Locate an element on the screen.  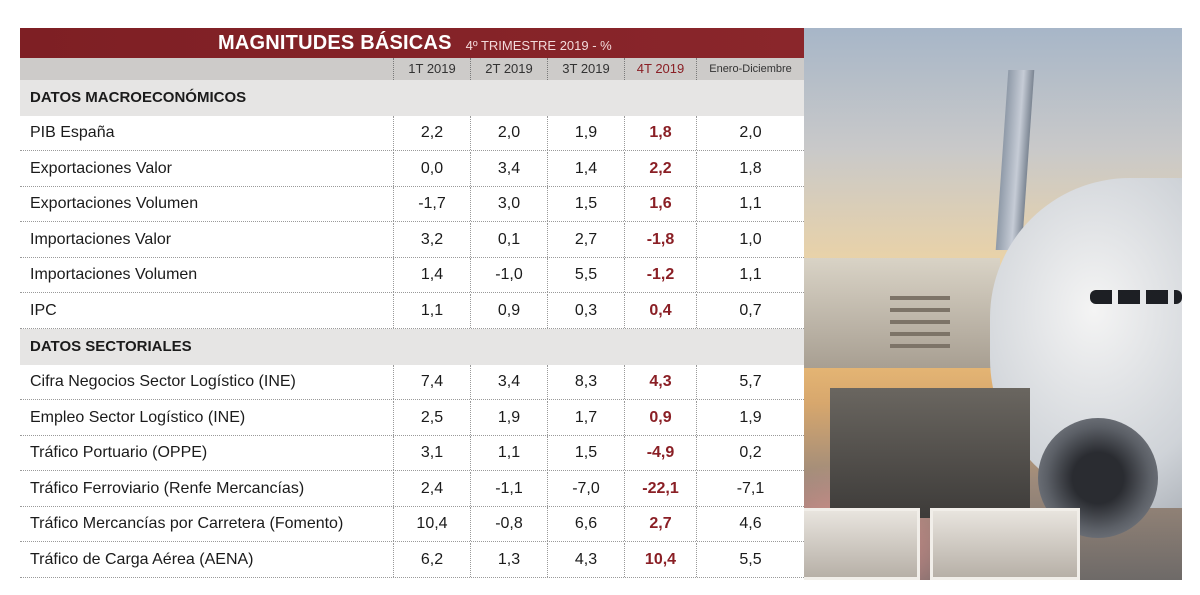
cell-value: 6,2 is located at coordinates (431, 559).